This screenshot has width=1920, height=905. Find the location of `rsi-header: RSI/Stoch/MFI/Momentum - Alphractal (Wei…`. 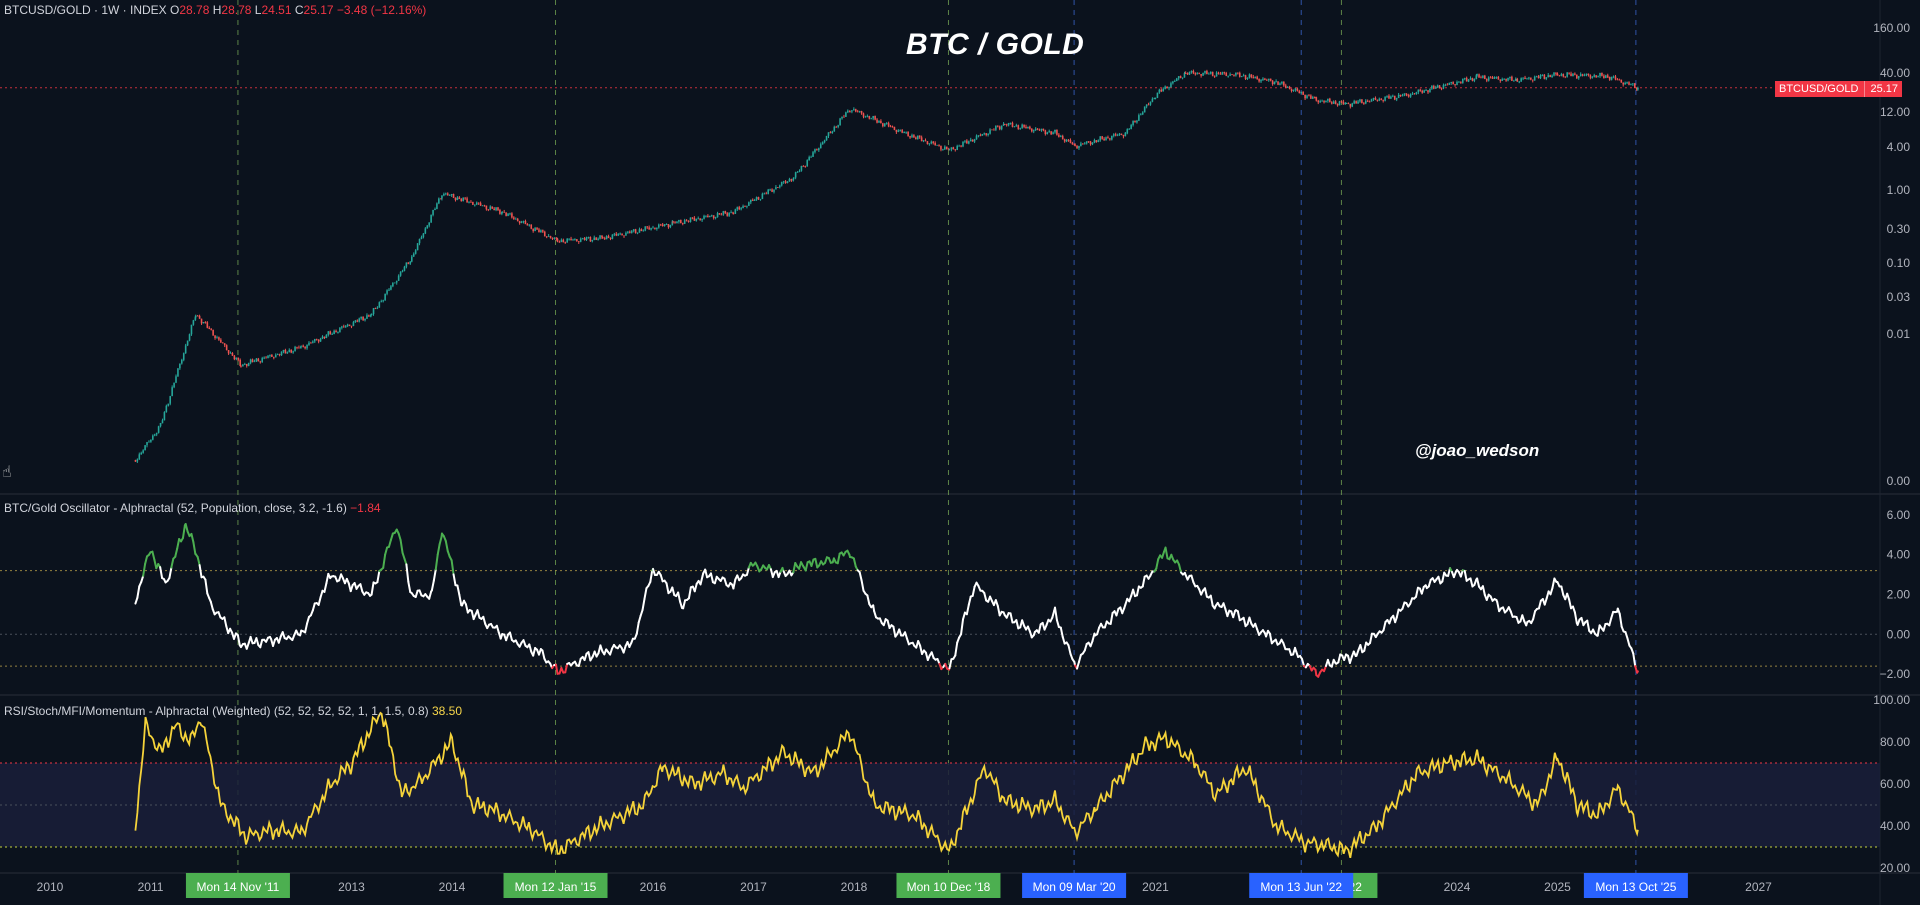

rsi-header: RSI/Stoch/MFI/Momentum - Alphractal (Wei… is located at coordinates (233, 711).